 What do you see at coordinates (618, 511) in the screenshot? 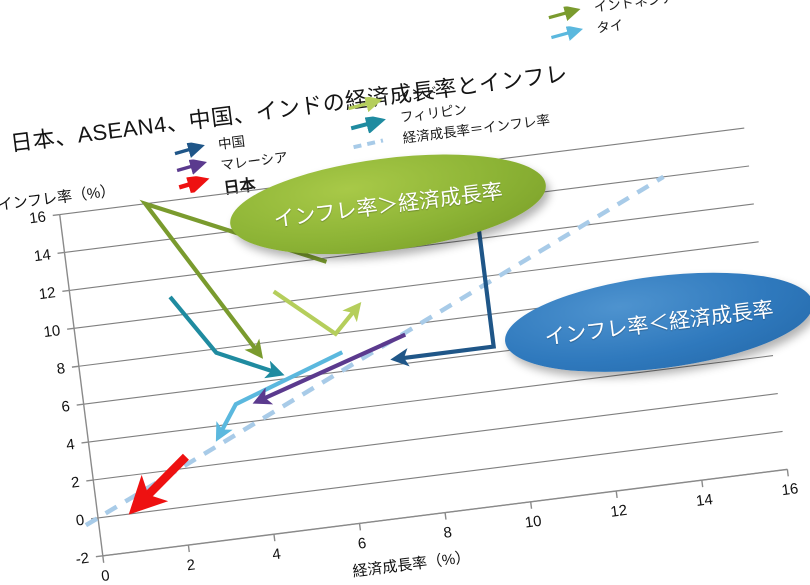
I see `x-tick-label: 12` at bounding box center [618, 511].